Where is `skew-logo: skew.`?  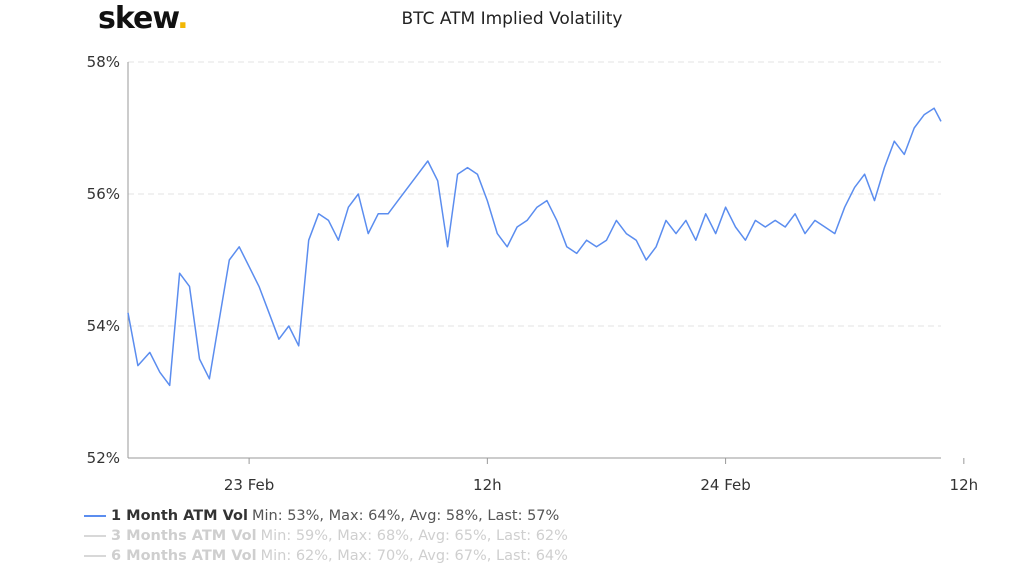
skew-logo: skew. is located at coordinates (143, 18).